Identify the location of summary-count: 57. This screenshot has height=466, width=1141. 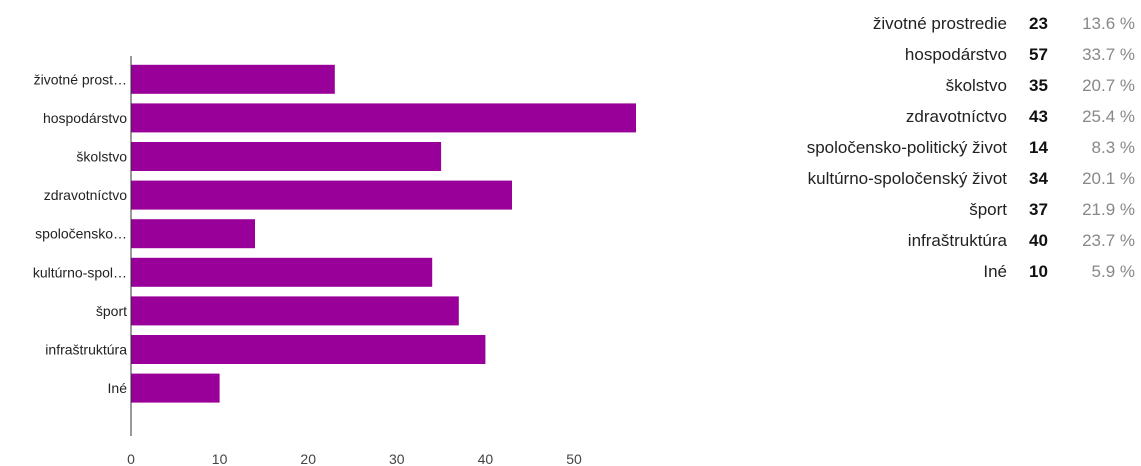
(1038, 54).